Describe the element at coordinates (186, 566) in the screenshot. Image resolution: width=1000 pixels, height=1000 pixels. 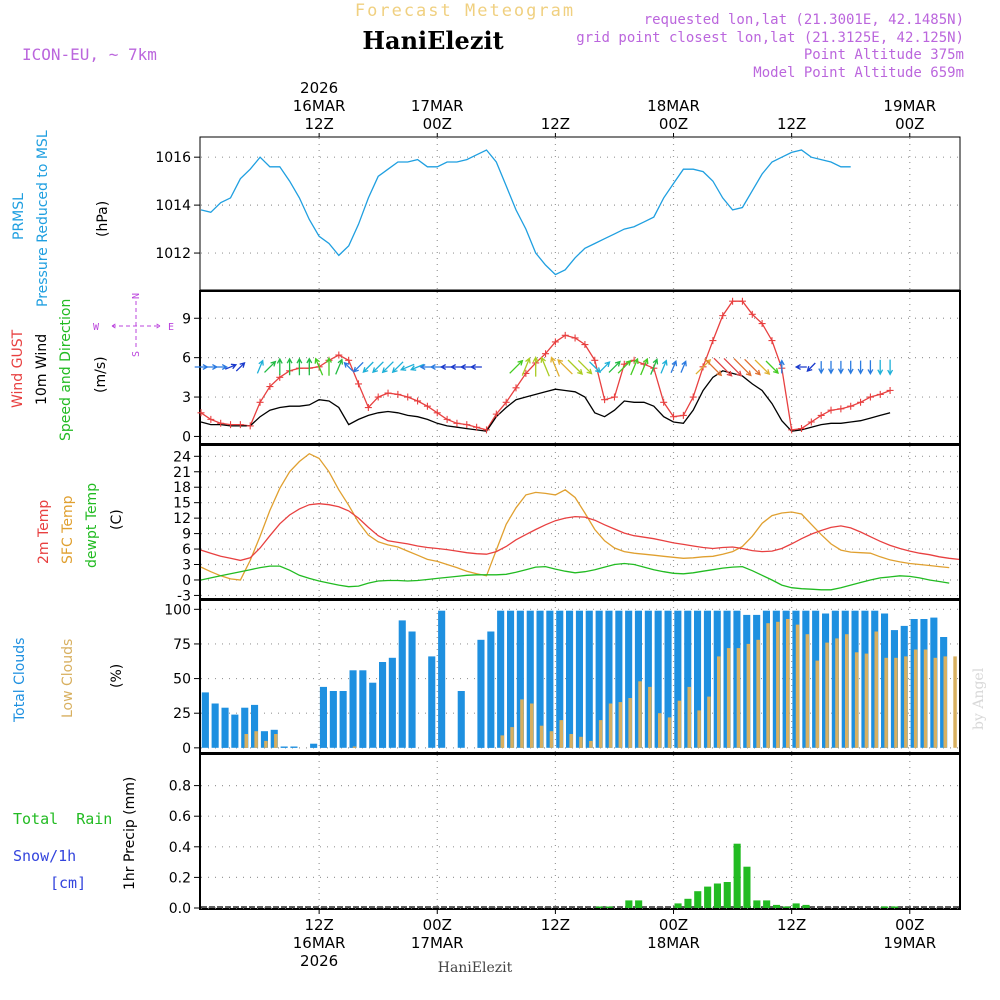
I see `y-tick-label: 3` at that location.